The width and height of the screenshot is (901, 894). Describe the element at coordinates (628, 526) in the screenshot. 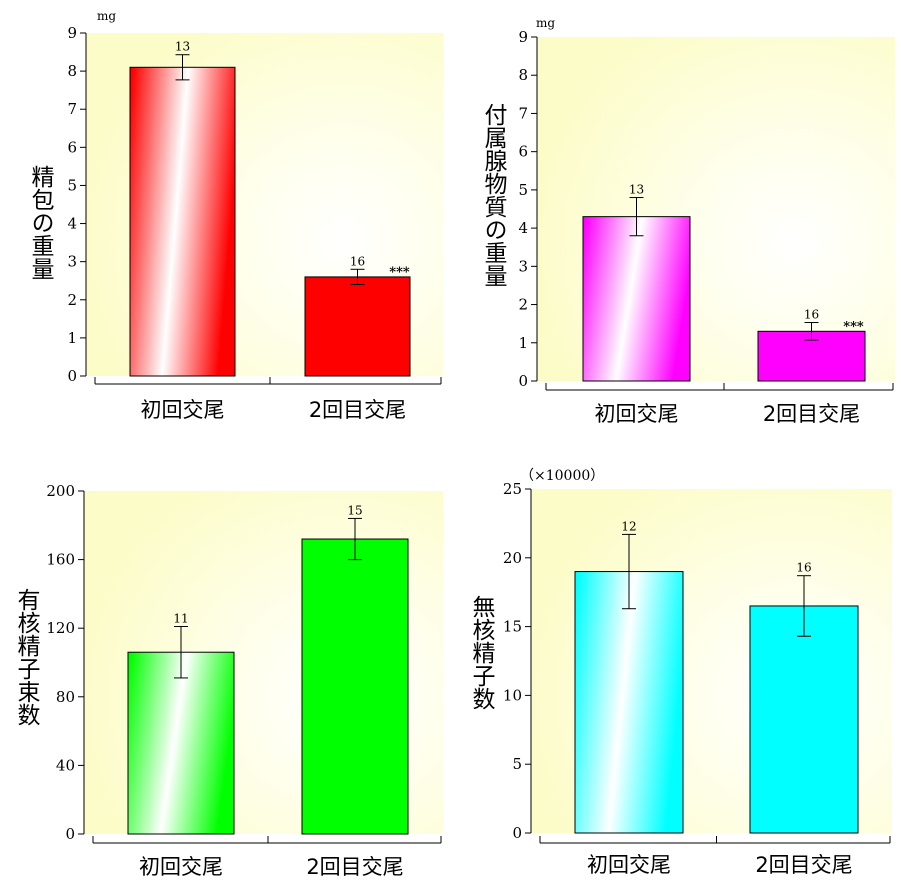

I see `sample-size-label: 12` at that location.